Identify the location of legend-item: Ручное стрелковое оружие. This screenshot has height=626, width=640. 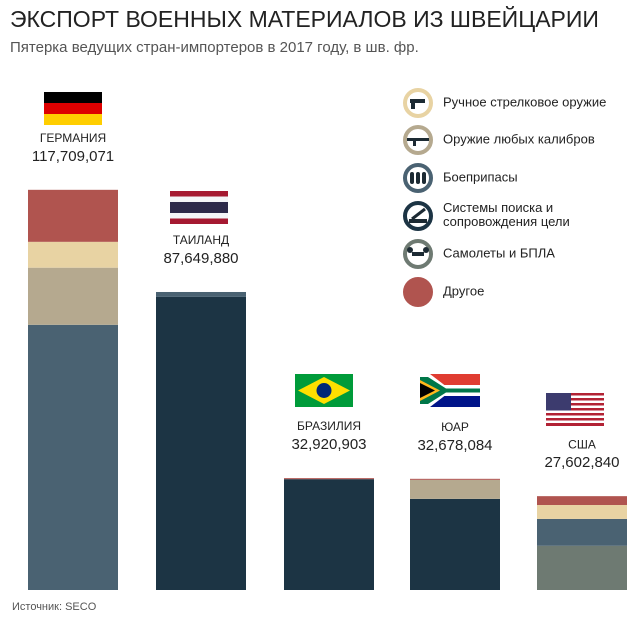
(504, 103).